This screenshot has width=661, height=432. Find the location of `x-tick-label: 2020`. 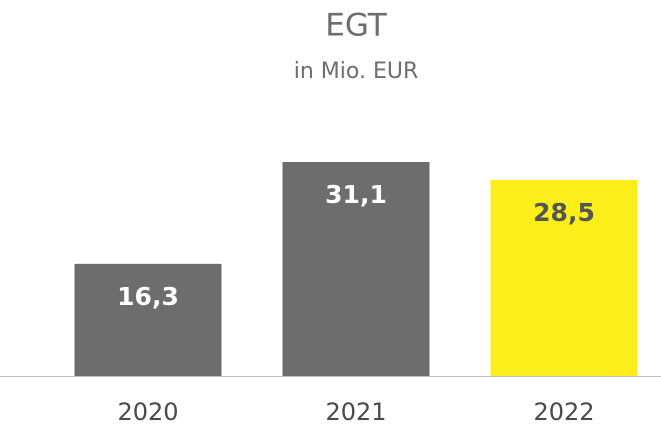

x-tick-label: 2020 is located at coordinates (147, 412).